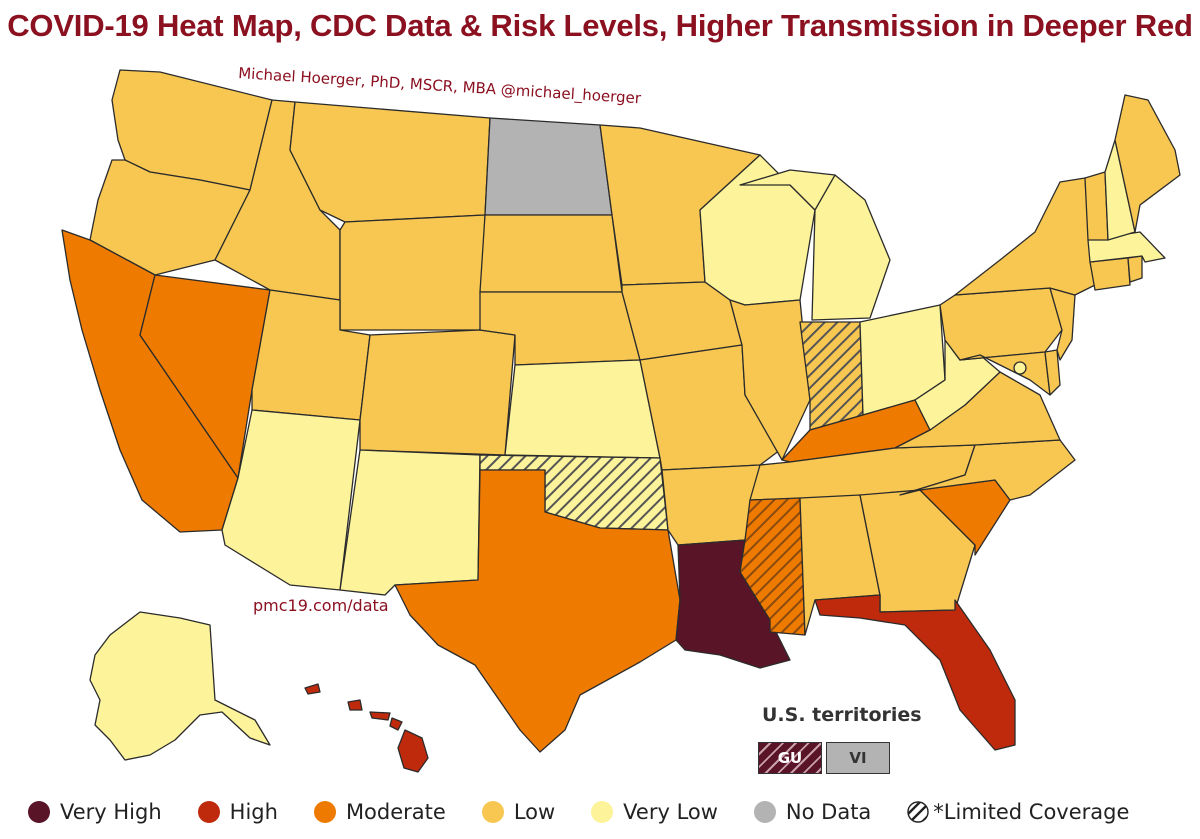 The width and height of the screenshot is (1200, 839). Describe the element at coordinates (1025, 236) in the screenshot. I see `state-new-york` at that location.